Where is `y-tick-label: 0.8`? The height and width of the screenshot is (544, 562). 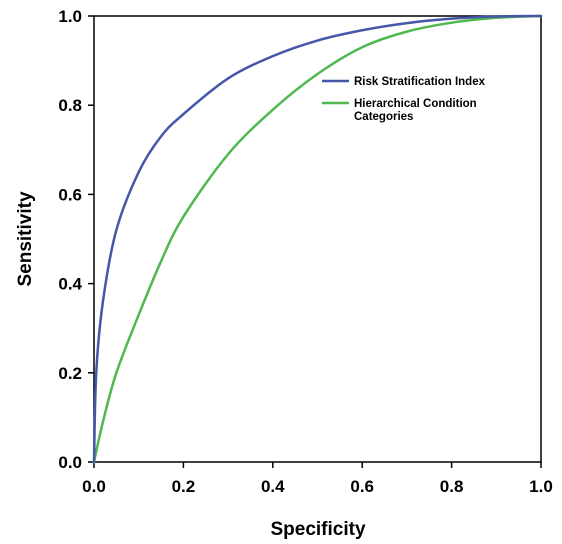 y-tick-label: 0.8 is located at coordinates (70, 105).